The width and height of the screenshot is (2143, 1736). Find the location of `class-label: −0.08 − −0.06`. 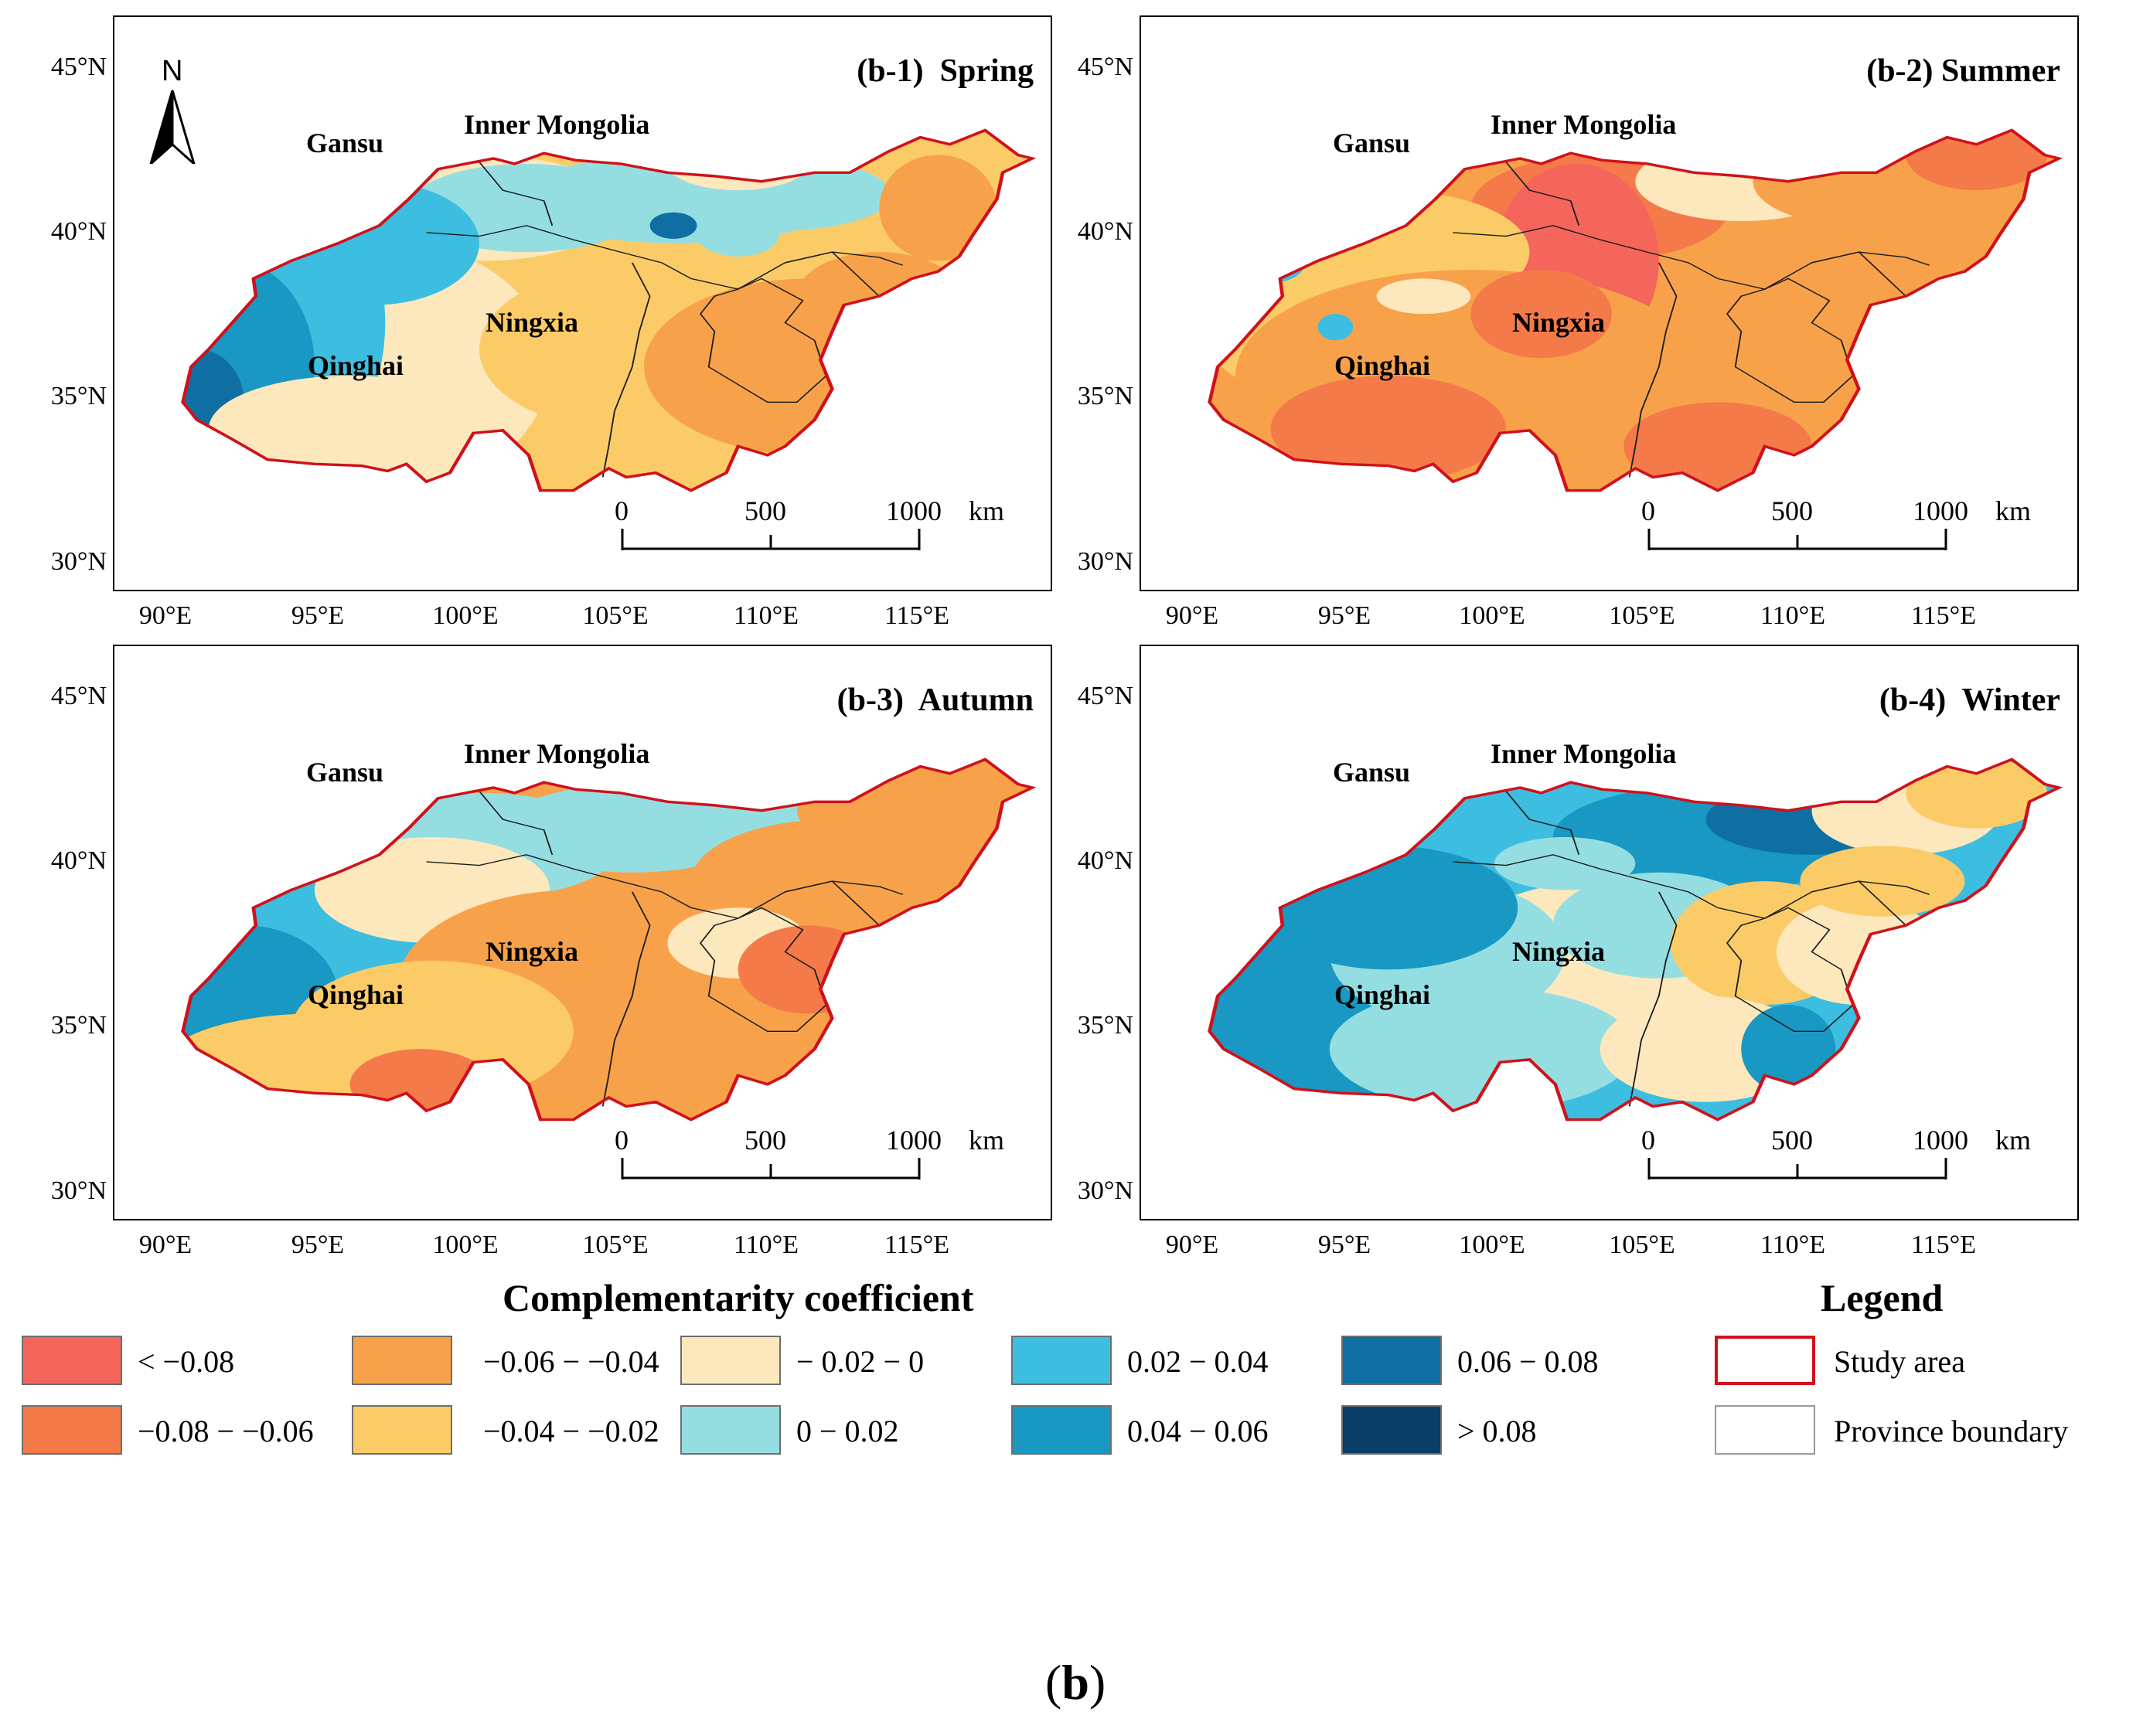

class-label: −0.08 − −0.06 is located at coordinates (226, 1431).